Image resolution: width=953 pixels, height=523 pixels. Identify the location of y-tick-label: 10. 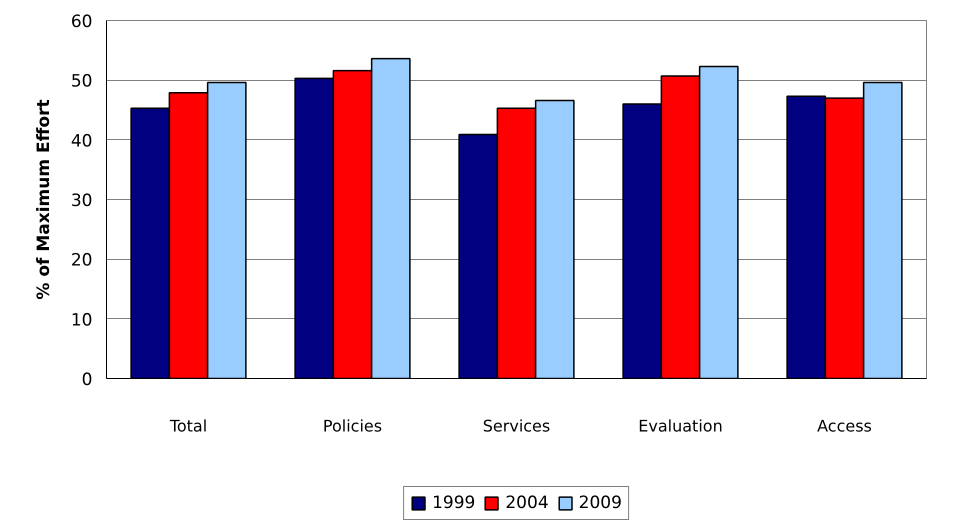
(81, 320).